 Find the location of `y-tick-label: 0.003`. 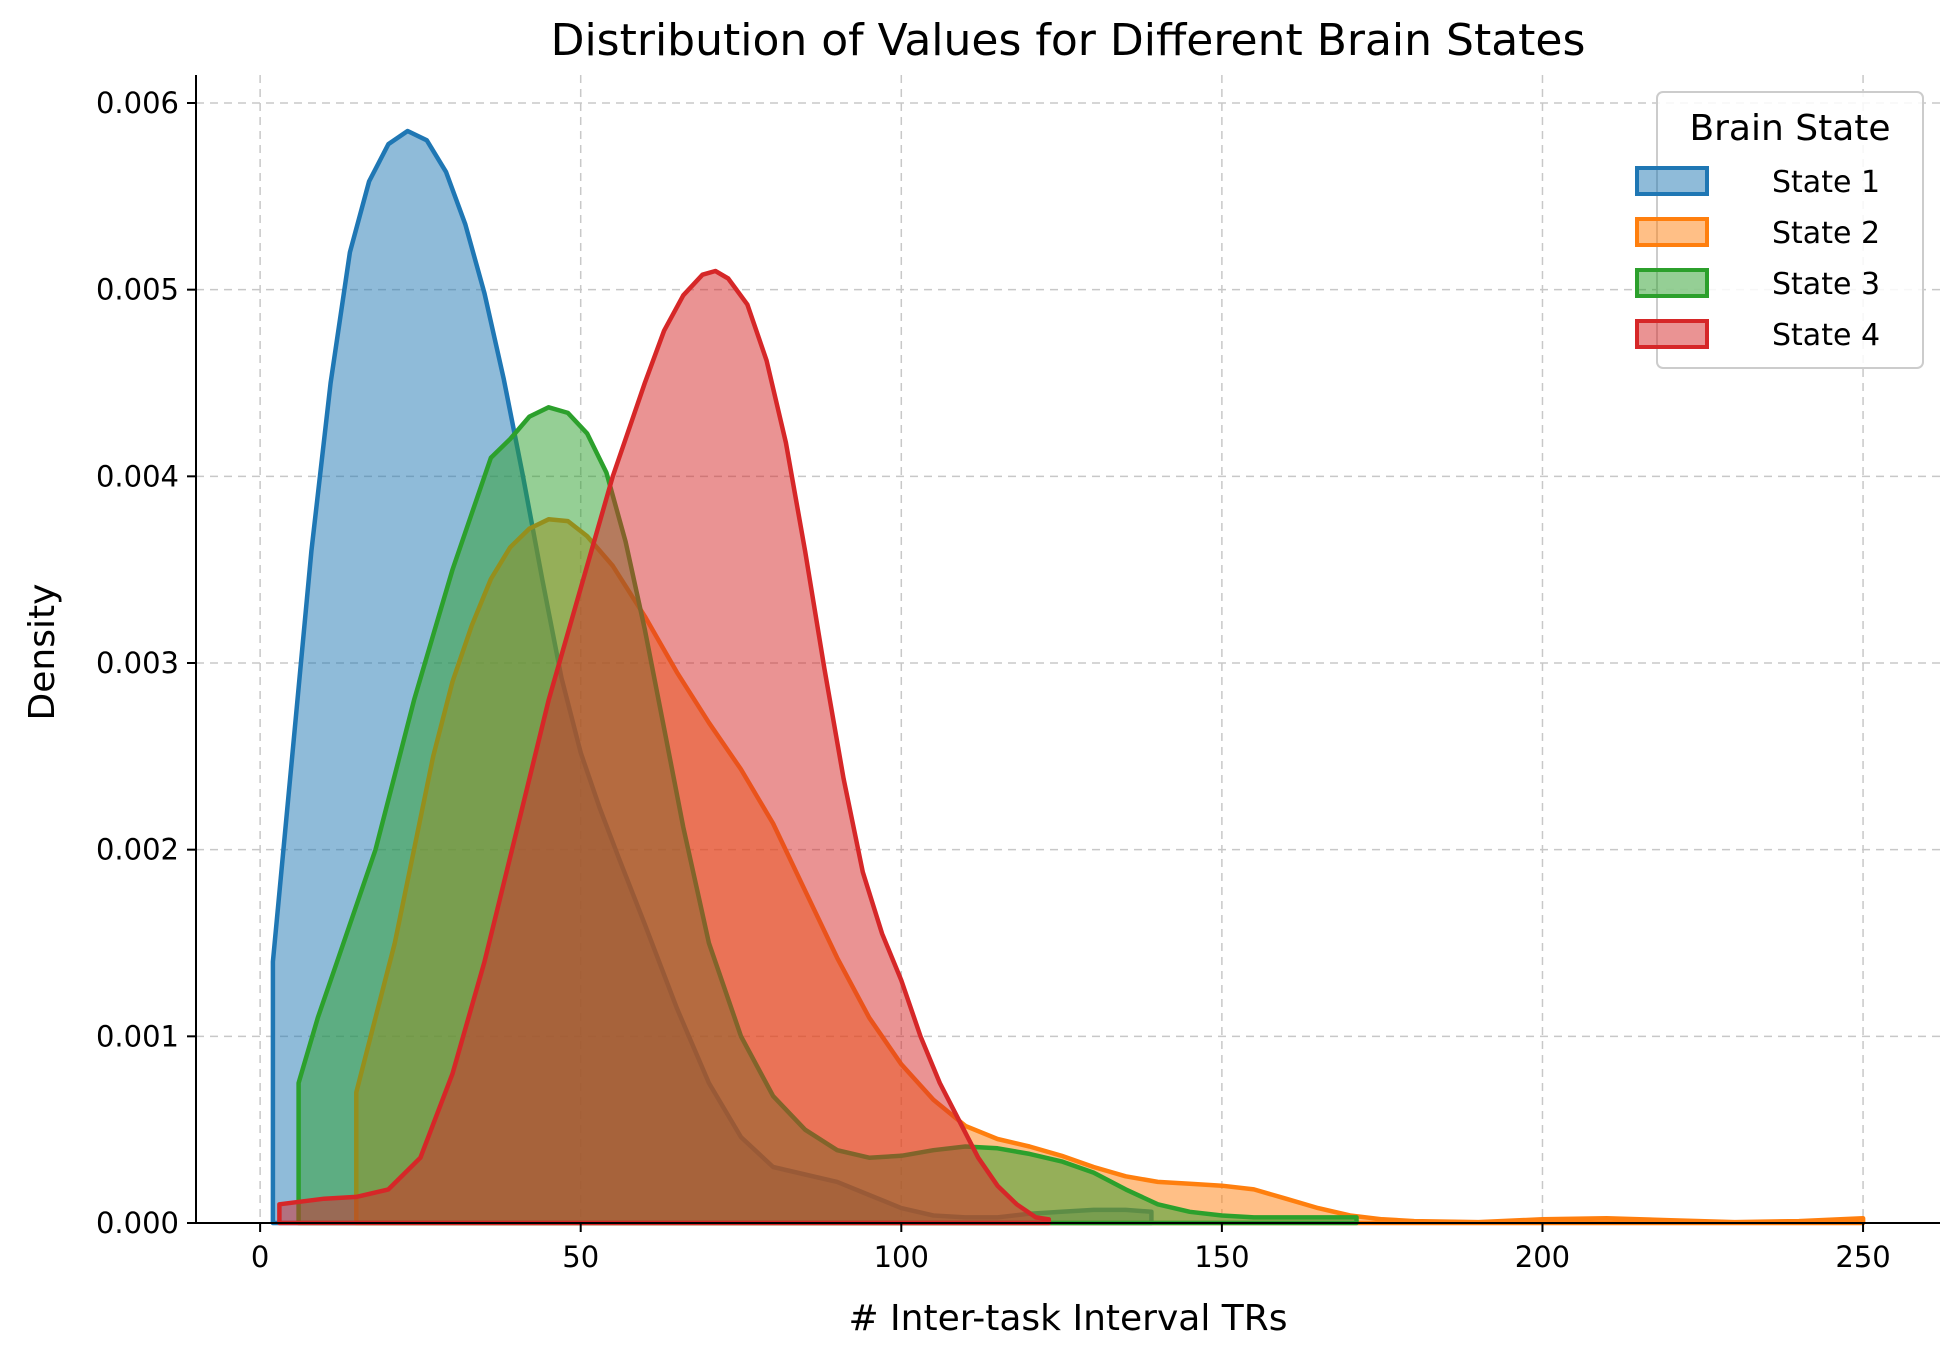

y-tick-label: 0.003 is located at coordinates (137, 663).